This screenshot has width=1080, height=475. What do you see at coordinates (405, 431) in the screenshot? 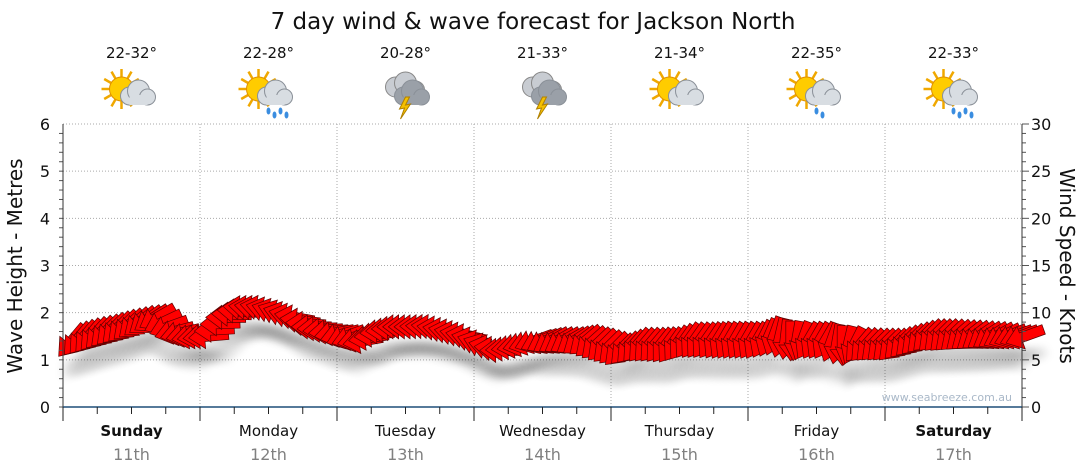
I see `day-name: Tuesday` at bounding box center [405, 431].